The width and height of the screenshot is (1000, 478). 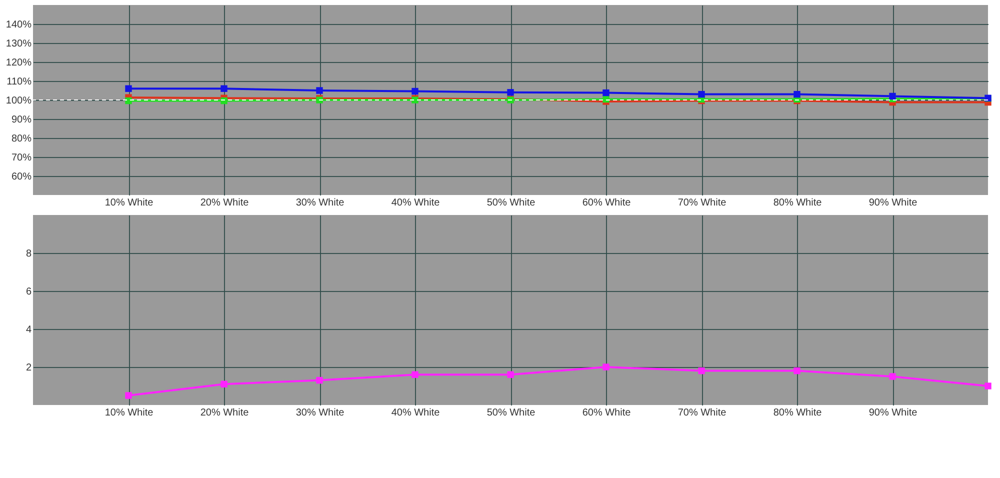 I want to click on y-tick-label: 2, so click(x=29, y=368).